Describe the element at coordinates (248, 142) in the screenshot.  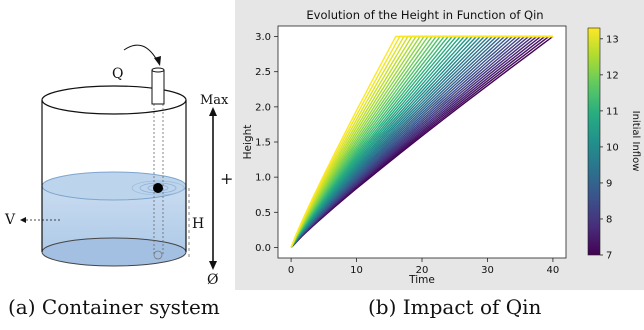
I see `y-axis-label: Height` at that location.